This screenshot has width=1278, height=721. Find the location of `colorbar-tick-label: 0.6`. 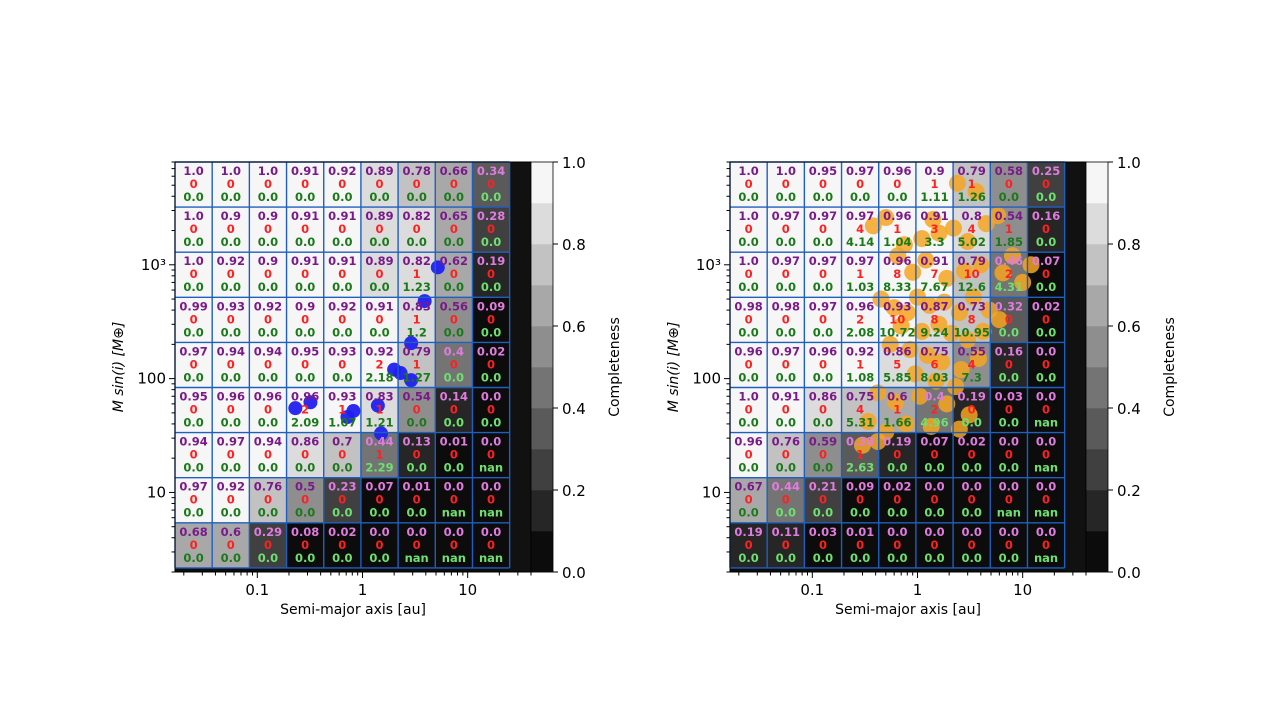

colorbar-tick-label: 0.6 is located at coordinates (1129, 327).